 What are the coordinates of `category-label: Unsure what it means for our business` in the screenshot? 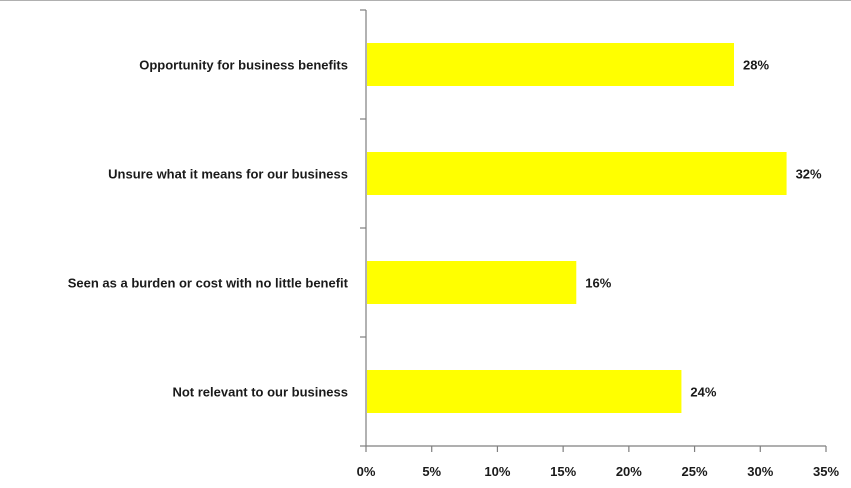 It's located at (228, 174).